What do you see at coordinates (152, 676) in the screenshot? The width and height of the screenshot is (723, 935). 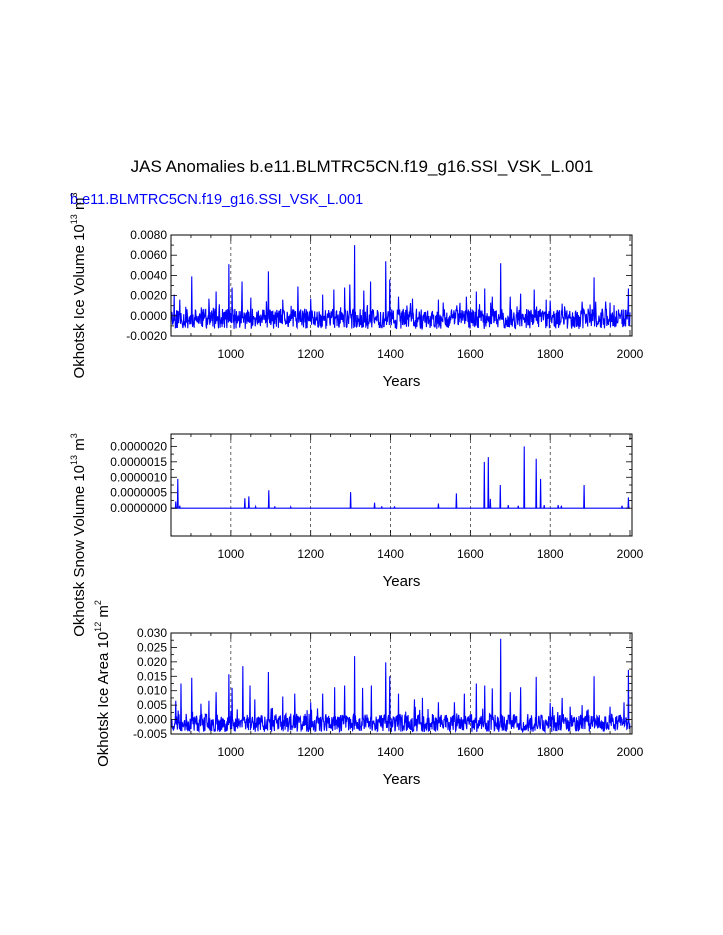 I see `y-tick-label: 0.015` at bounding box center [152, 676].